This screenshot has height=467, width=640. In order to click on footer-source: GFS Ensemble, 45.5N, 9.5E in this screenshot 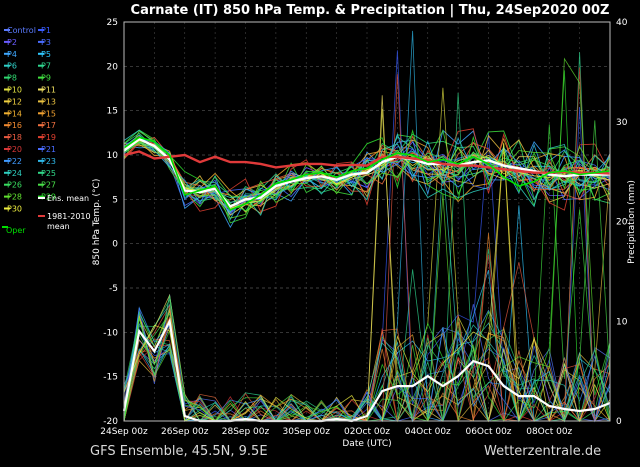, I will do `click(179, 451)`.